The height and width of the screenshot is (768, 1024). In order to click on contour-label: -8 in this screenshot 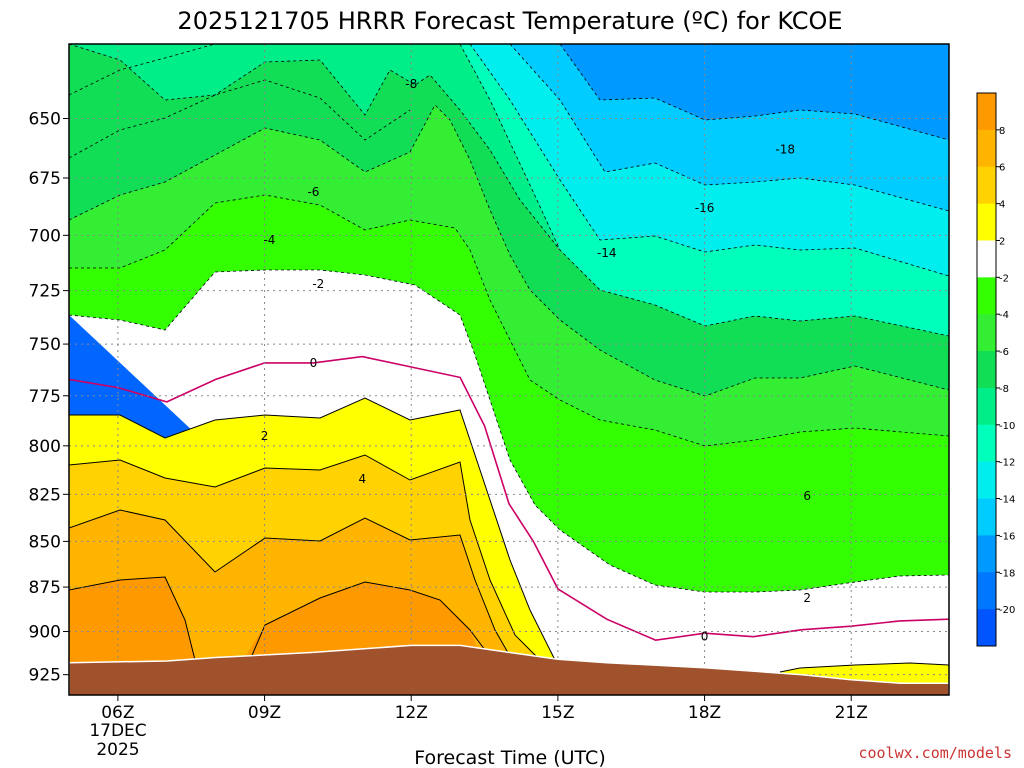, I will do `click(411, 84)`.